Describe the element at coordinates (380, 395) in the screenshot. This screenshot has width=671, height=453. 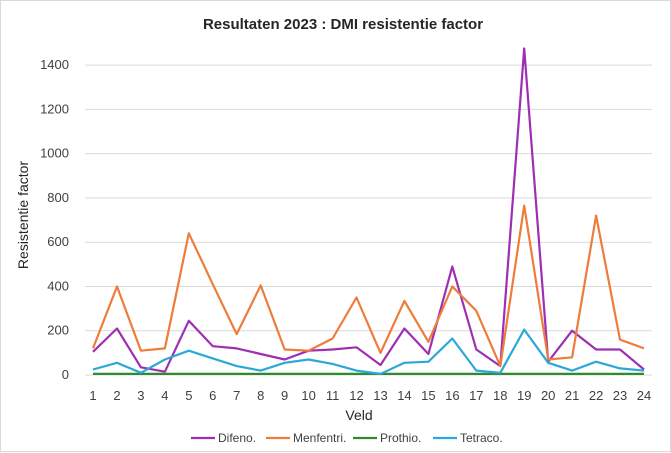
I see `x-tick-label: 13` at that location.